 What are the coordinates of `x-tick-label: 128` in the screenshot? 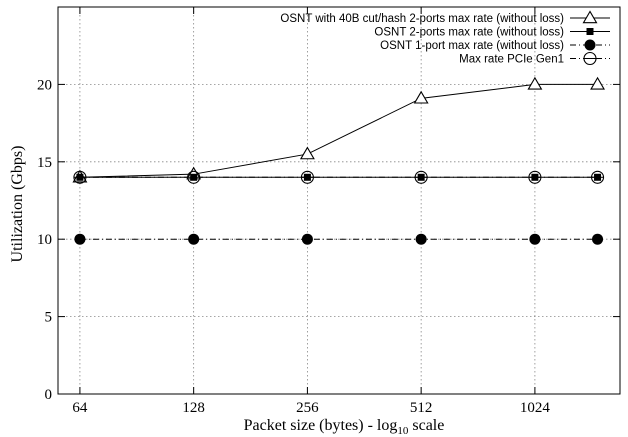 It's located at (193, 408).